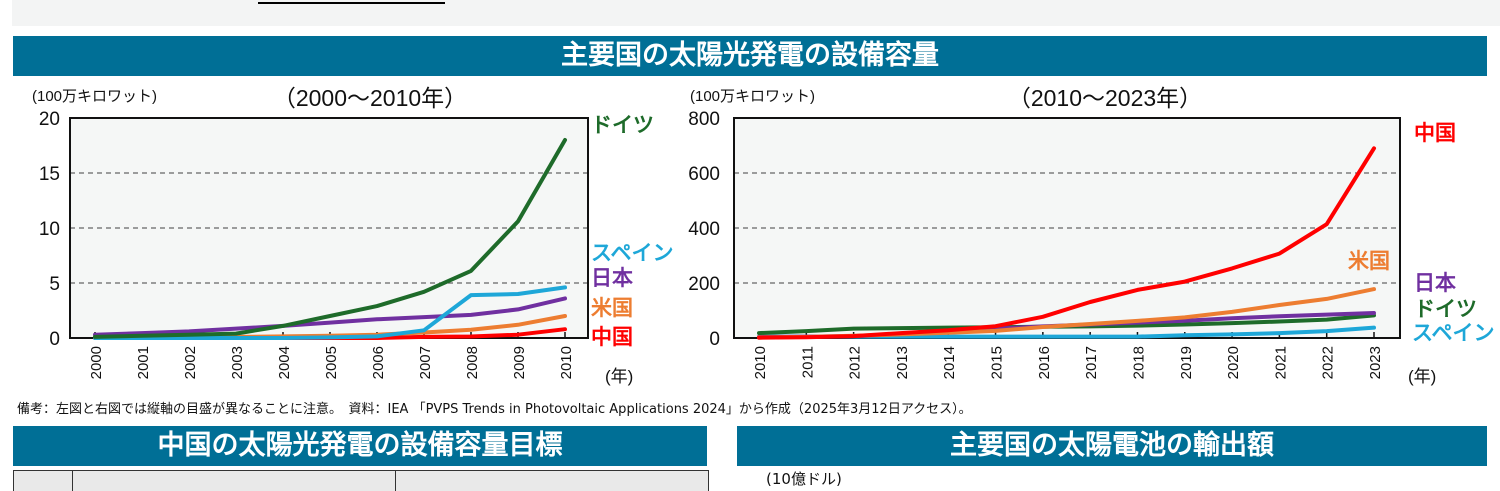 Image resolution: width=1500 pixels, height=491 pixels. I want to click on series-line-日本, so click(330, 316).